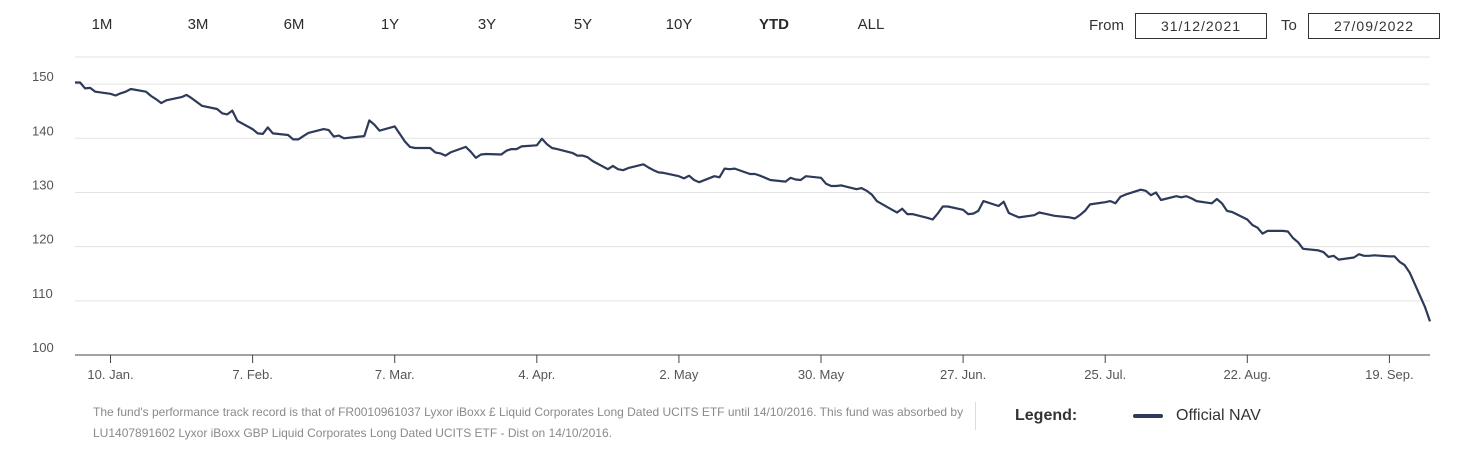  I want to click on y-tick-label: 110, so click(42, 293).